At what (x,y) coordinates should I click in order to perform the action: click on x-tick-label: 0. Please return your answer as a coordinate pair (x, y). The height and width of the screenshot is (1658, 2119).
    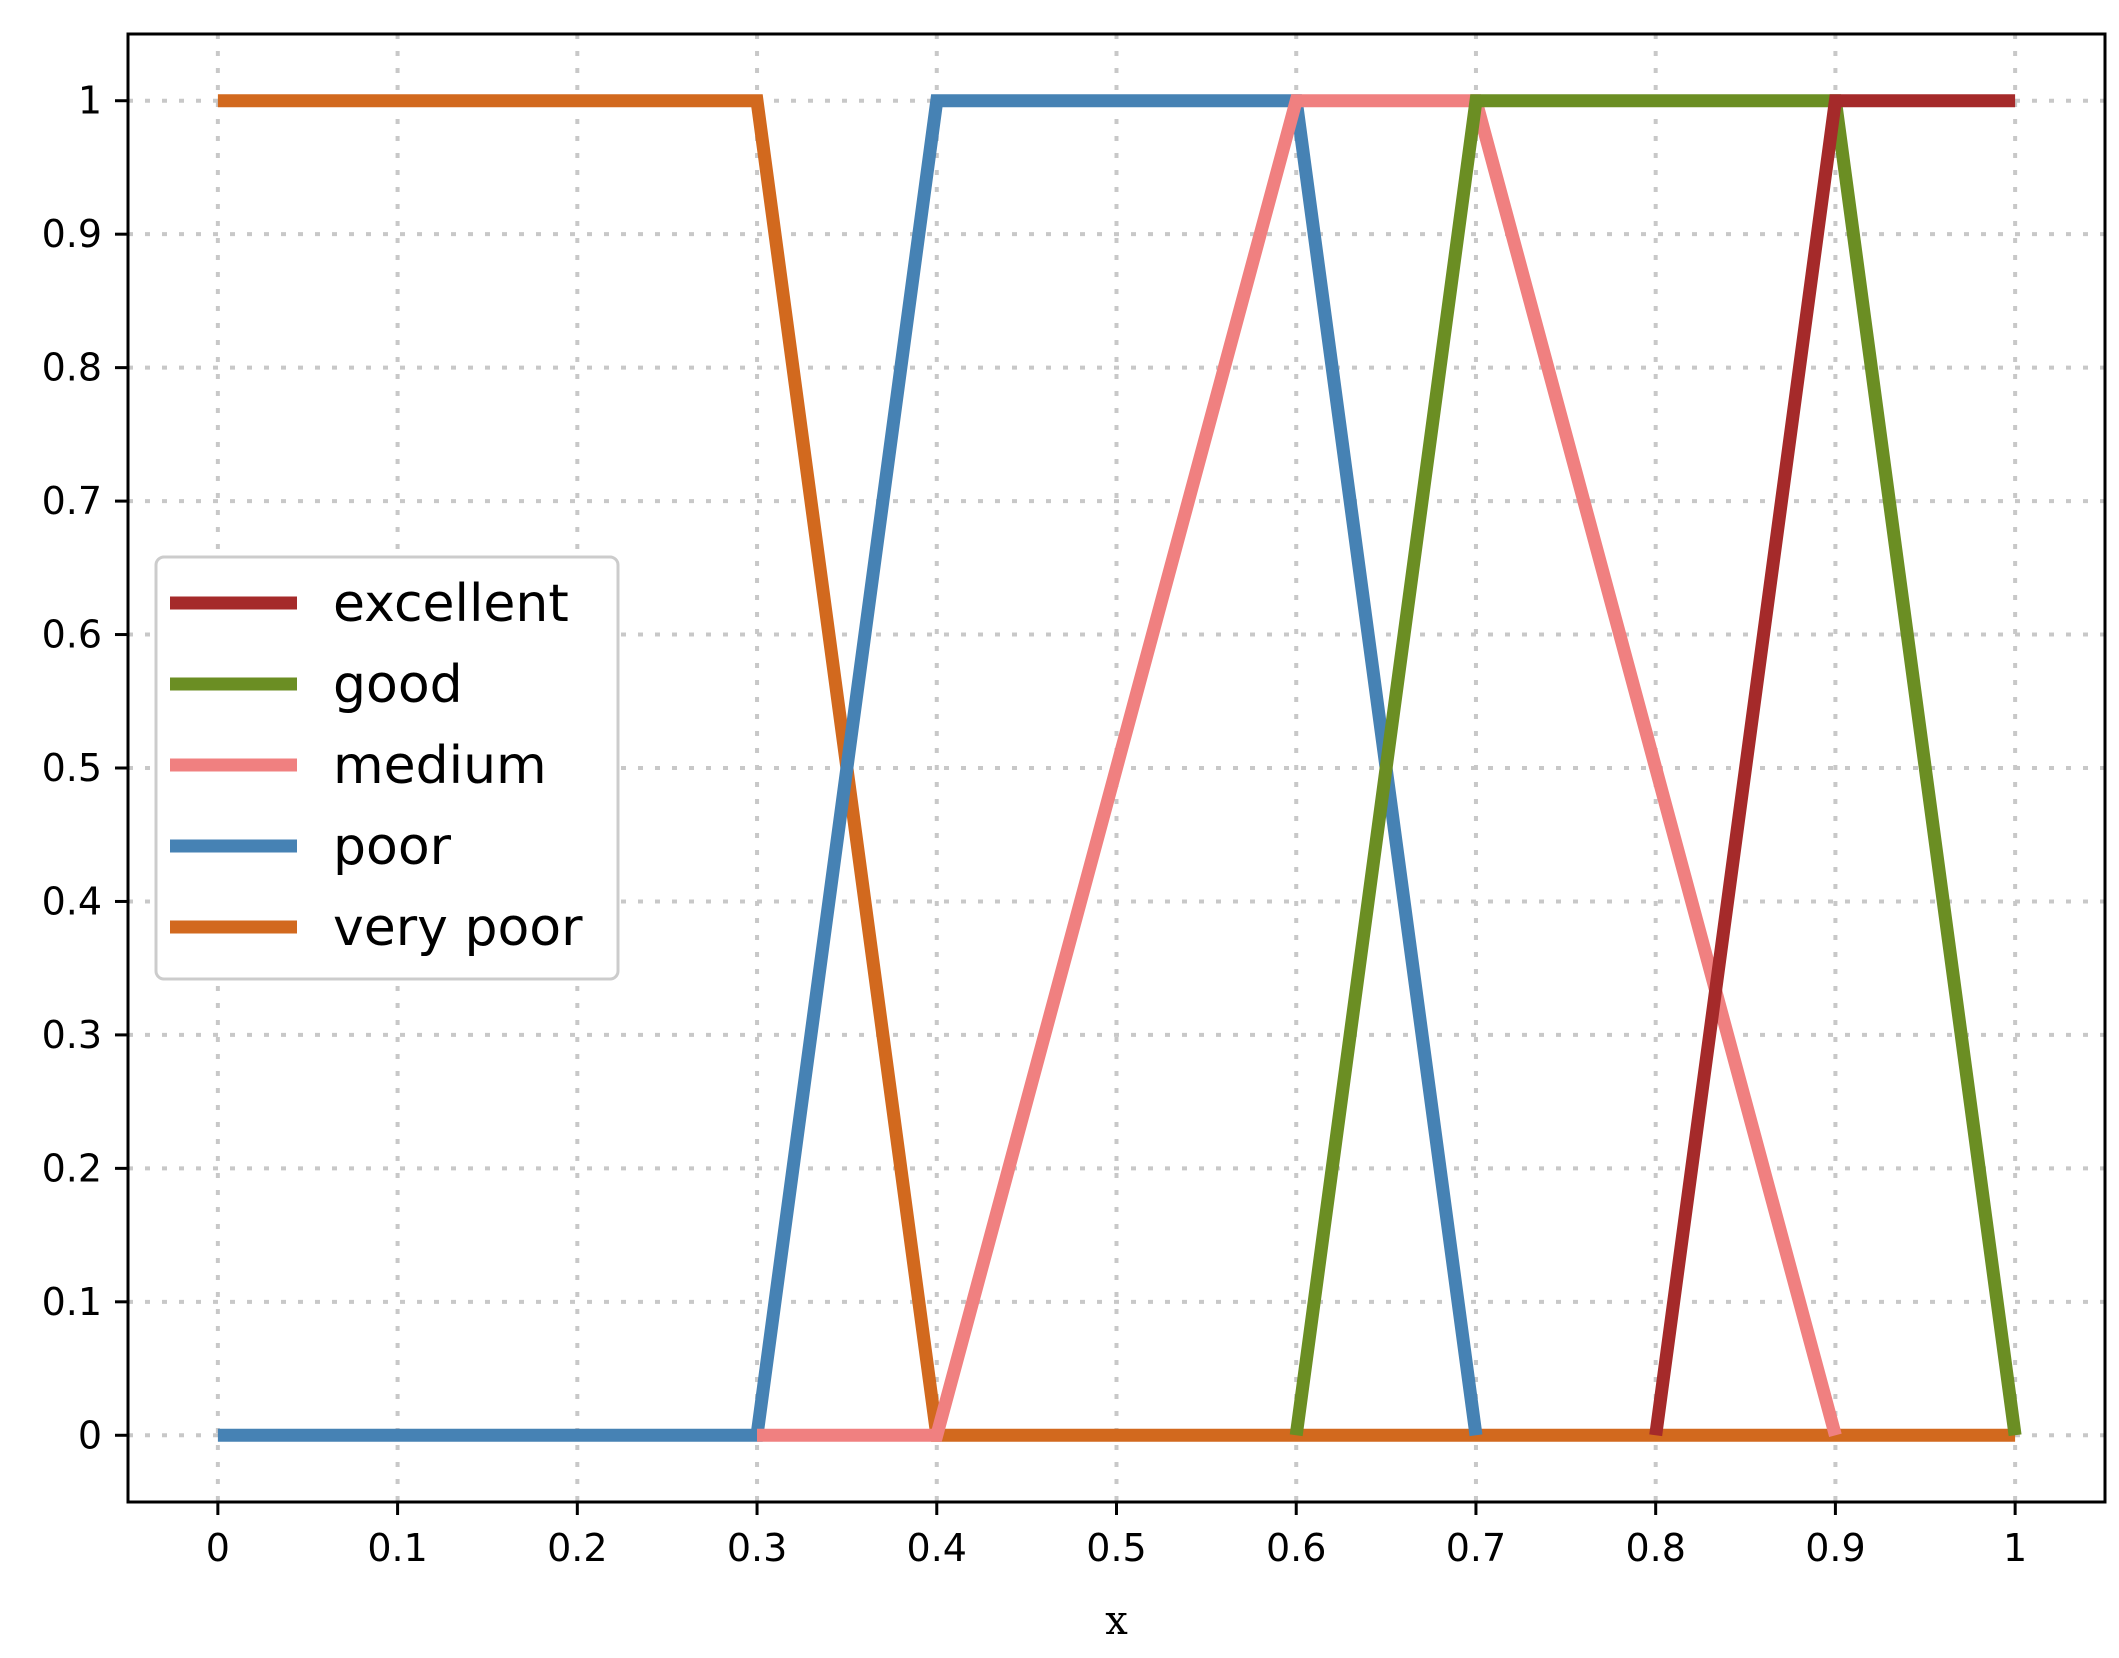
    Looking at the image, I should click on (218, 1548).